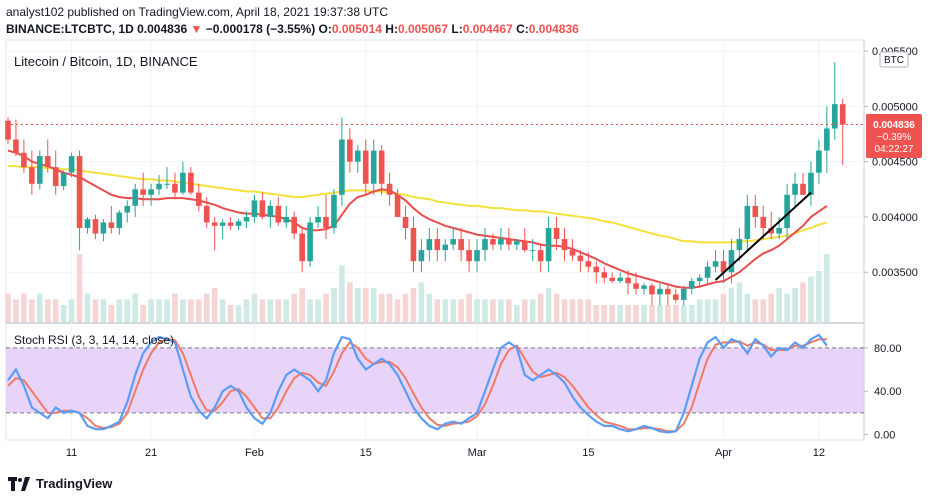  I want to click on tradingview-logo-icon, so click(19, 483).